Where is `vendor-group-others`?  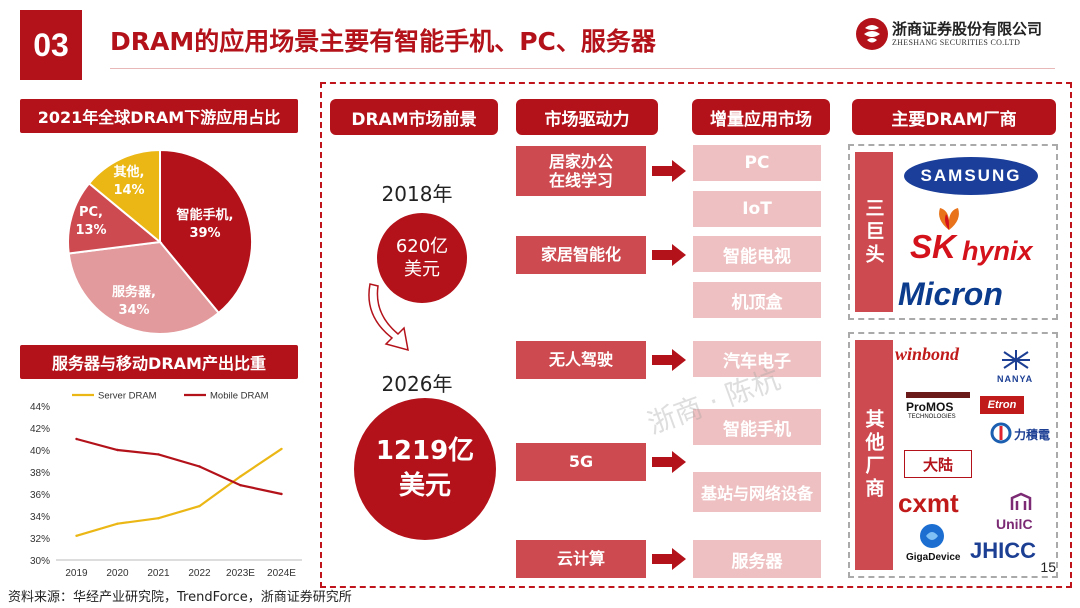 vendor-group-others is located at coordinates (953, 455).